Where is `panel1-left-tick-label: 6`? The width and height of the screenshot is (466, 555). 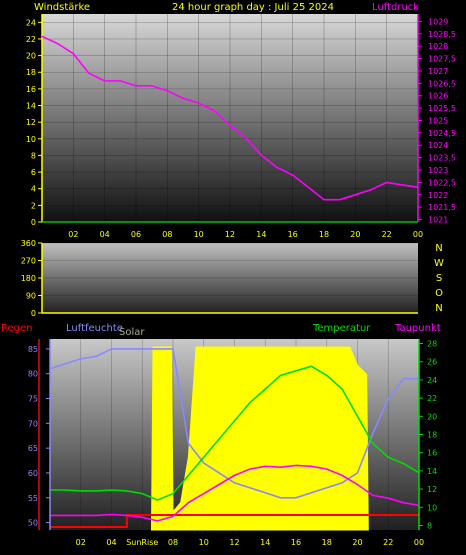 panel1-left-tick-label: 6 is located at coordinates (33, 172).